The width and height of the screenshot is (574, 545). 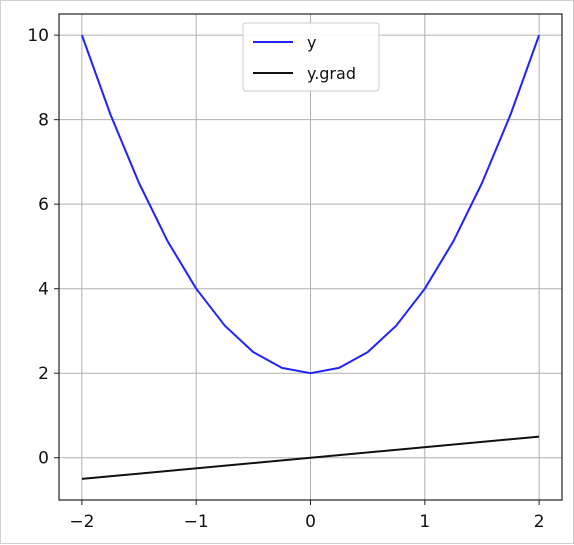 I want to click on y-tick-label: 0, so click(x=43, y=459).